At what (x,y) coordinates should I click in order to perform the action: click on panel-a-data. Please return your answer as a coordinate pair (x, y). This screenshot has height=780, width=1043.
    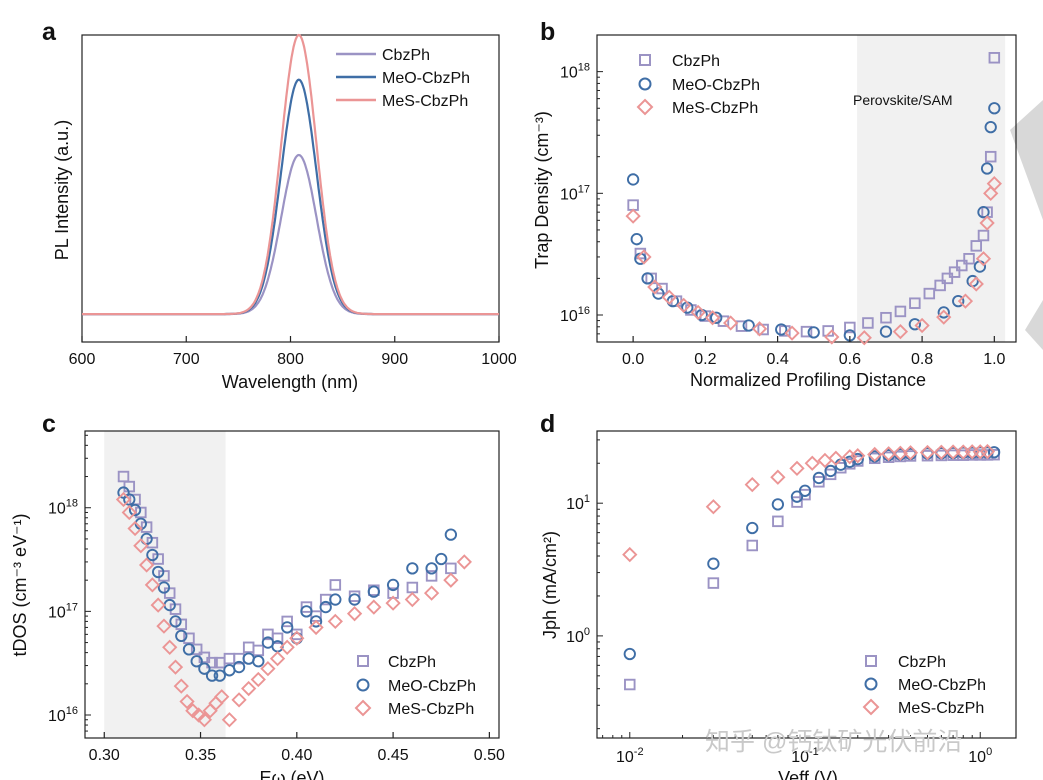
    Looking at the image, I should click on (290, 174).